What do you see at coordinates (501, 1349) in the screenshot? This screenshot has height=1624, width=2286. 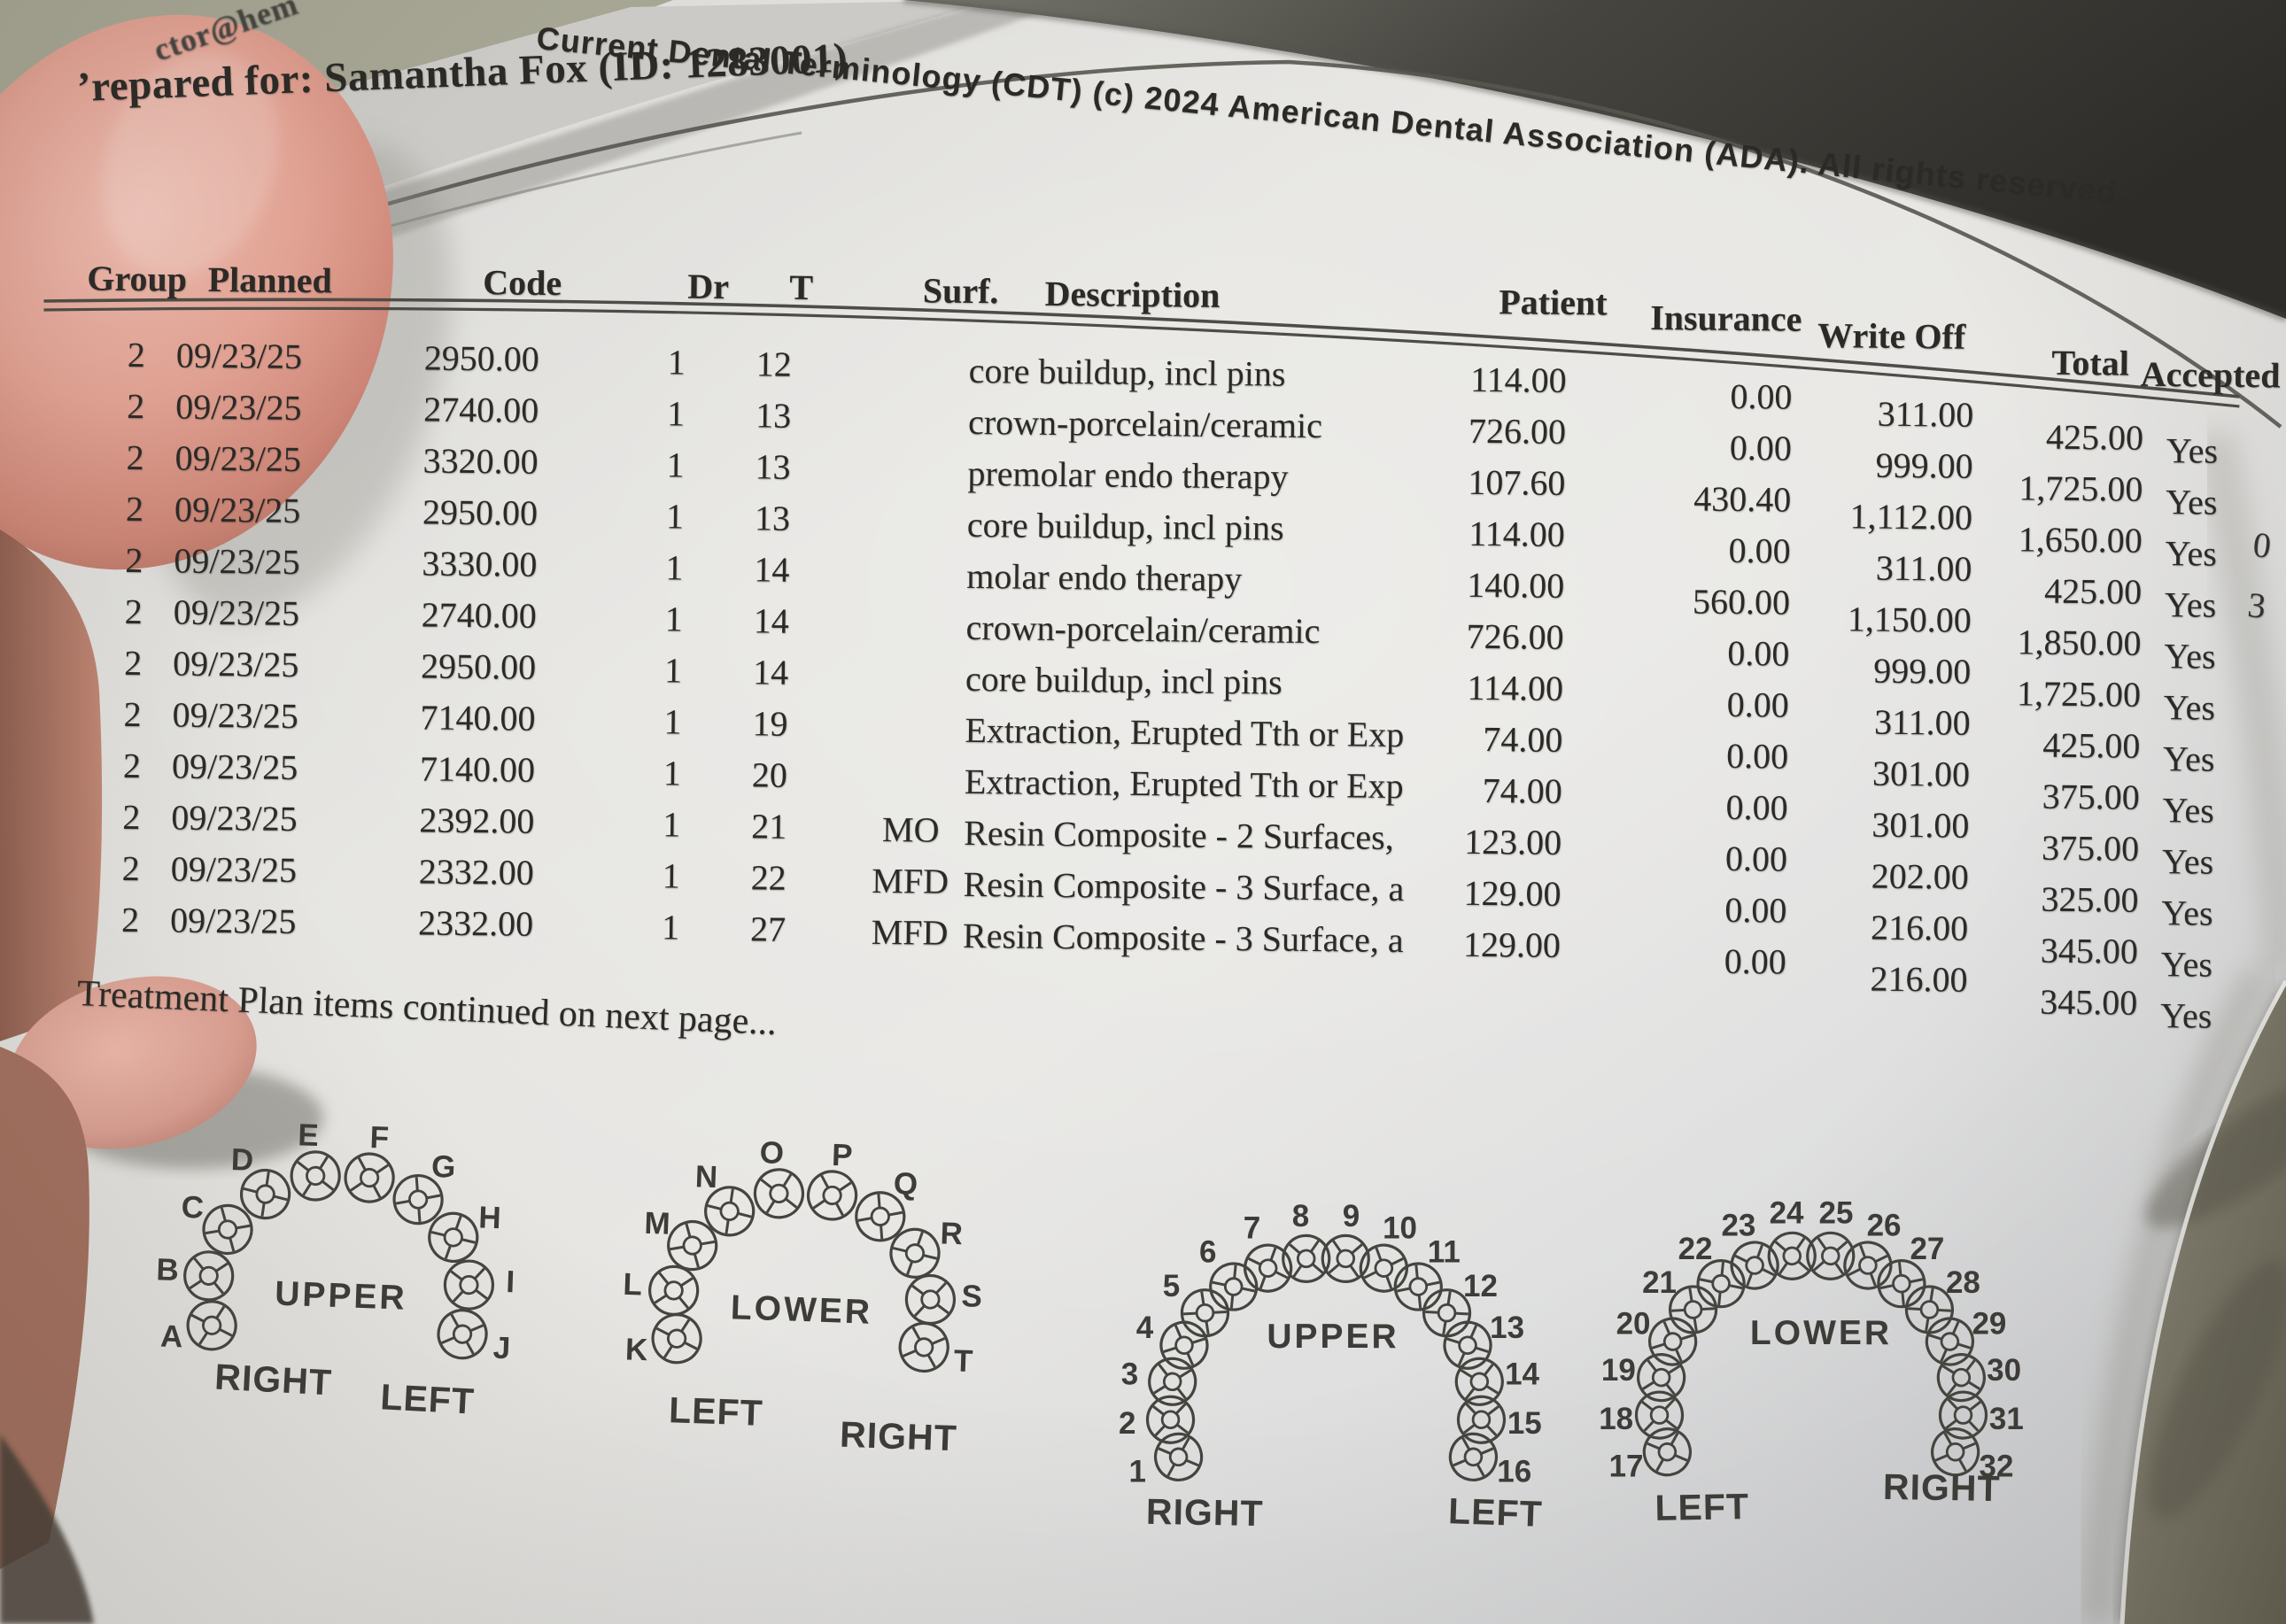 I see `tooth-label-J: J` at bounding box center [501, 1349].